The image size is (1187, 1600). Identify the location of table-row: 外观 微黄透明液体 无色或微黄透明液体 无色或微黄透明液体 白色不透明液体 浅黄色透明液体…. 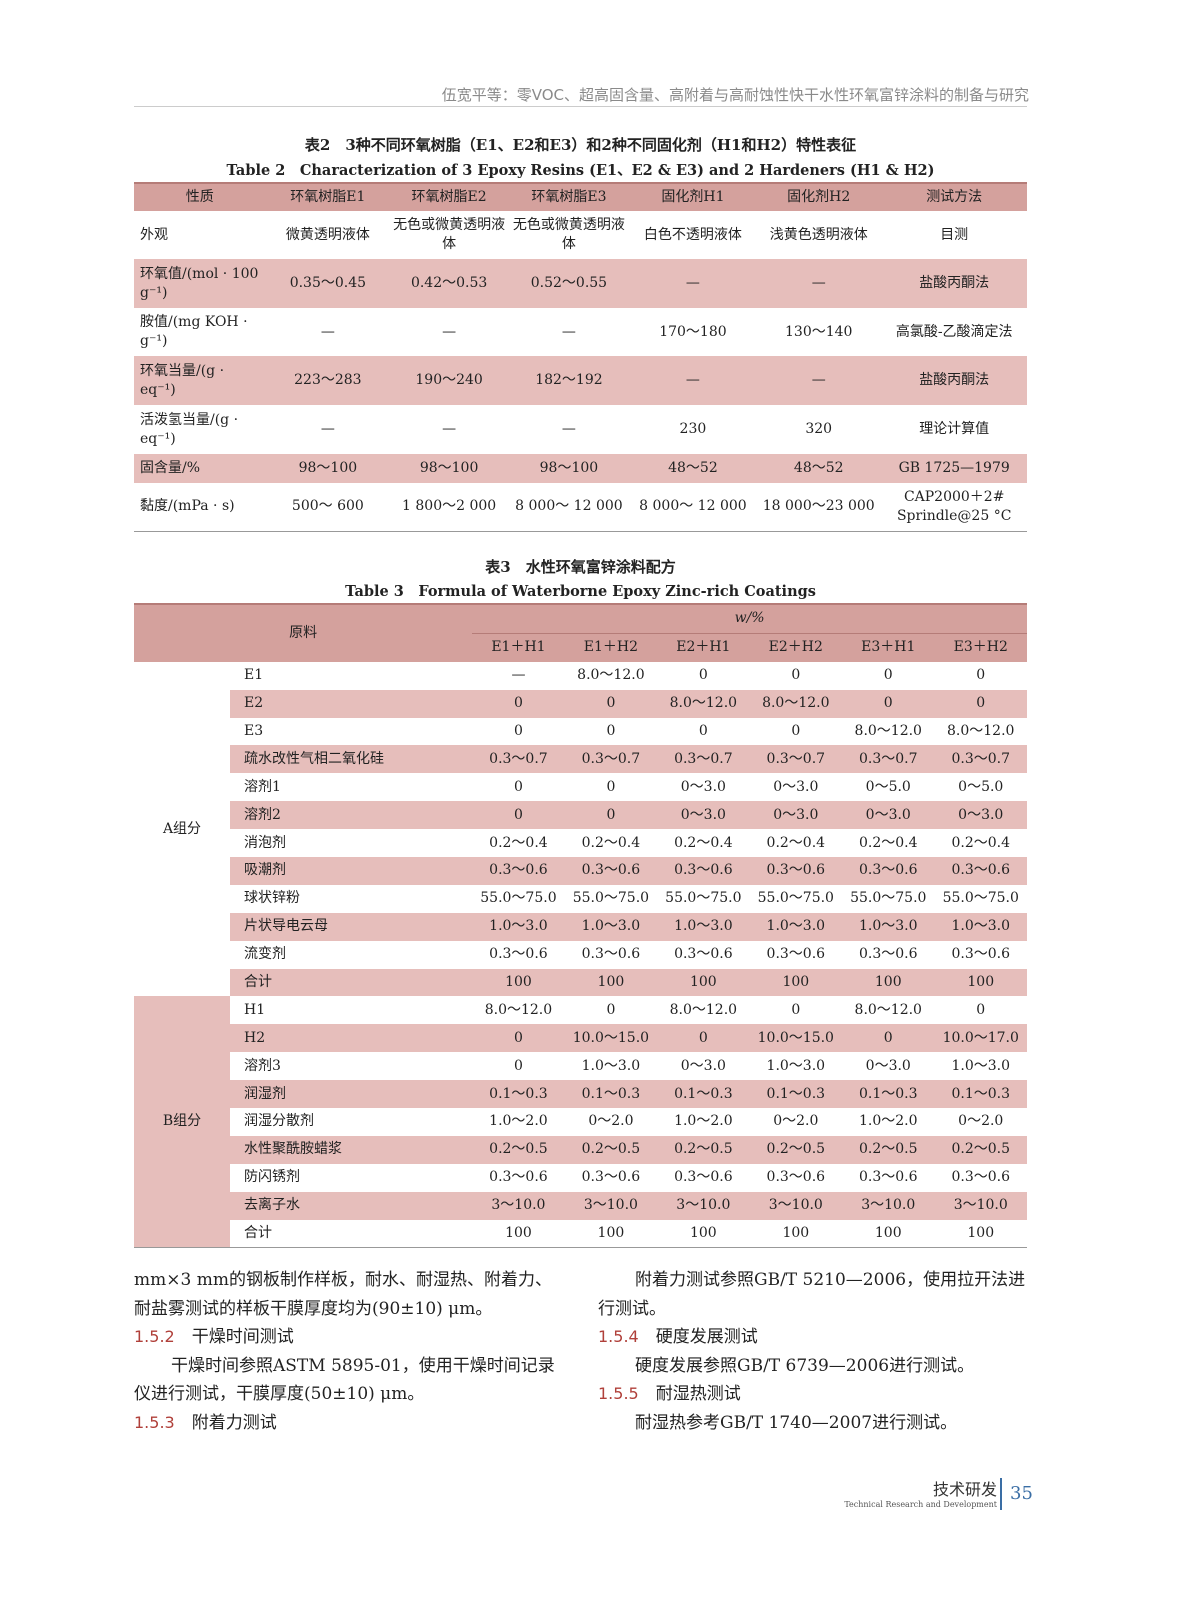
(580, 235).